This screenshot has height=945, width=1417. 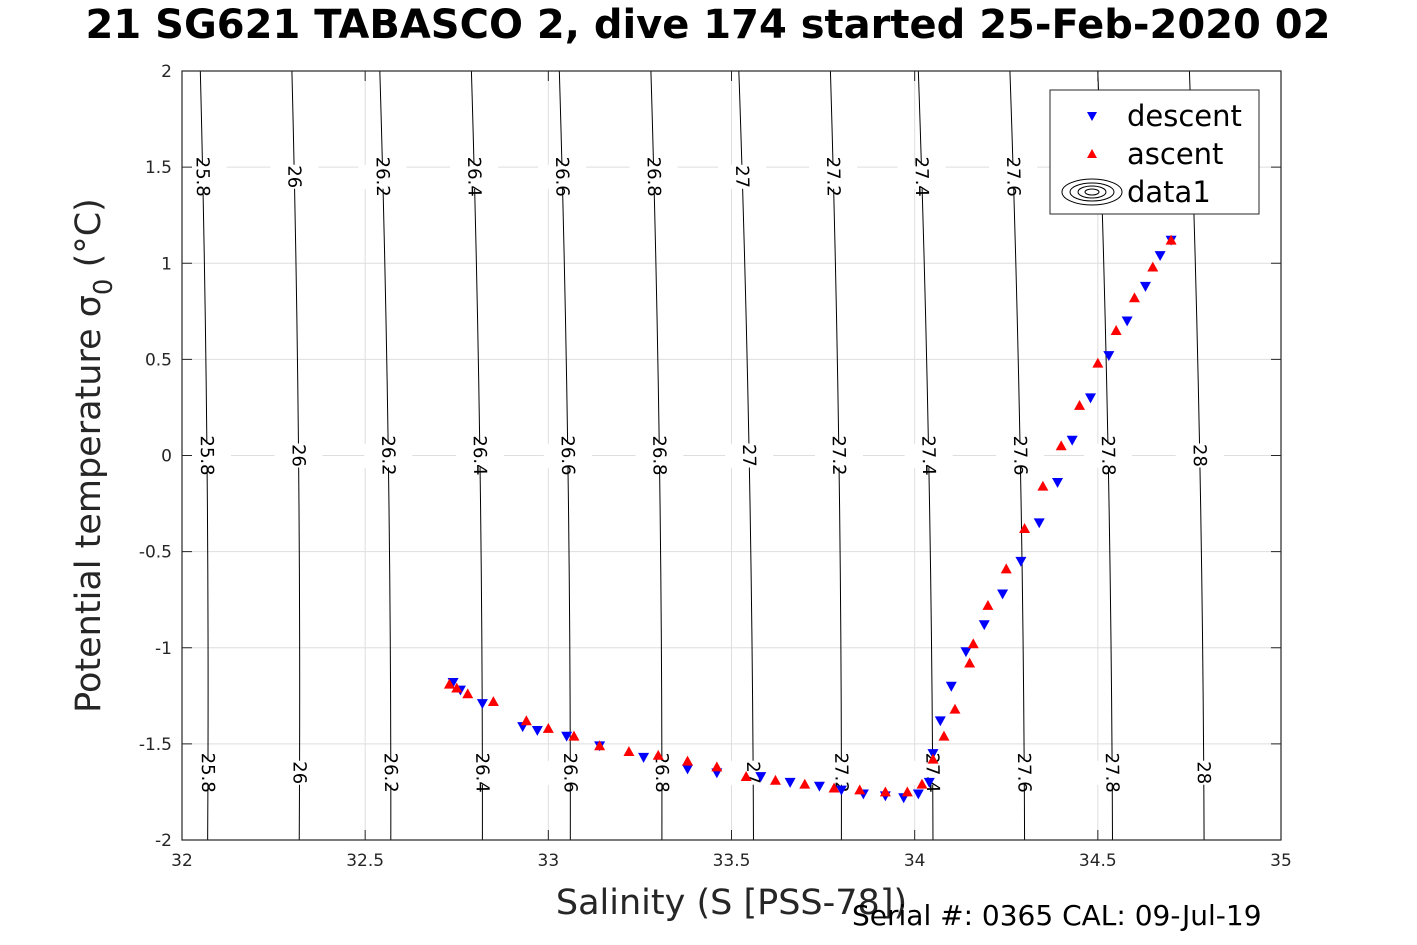 I want to click on x-tick-label: 35, so click(x=1281, y=861).